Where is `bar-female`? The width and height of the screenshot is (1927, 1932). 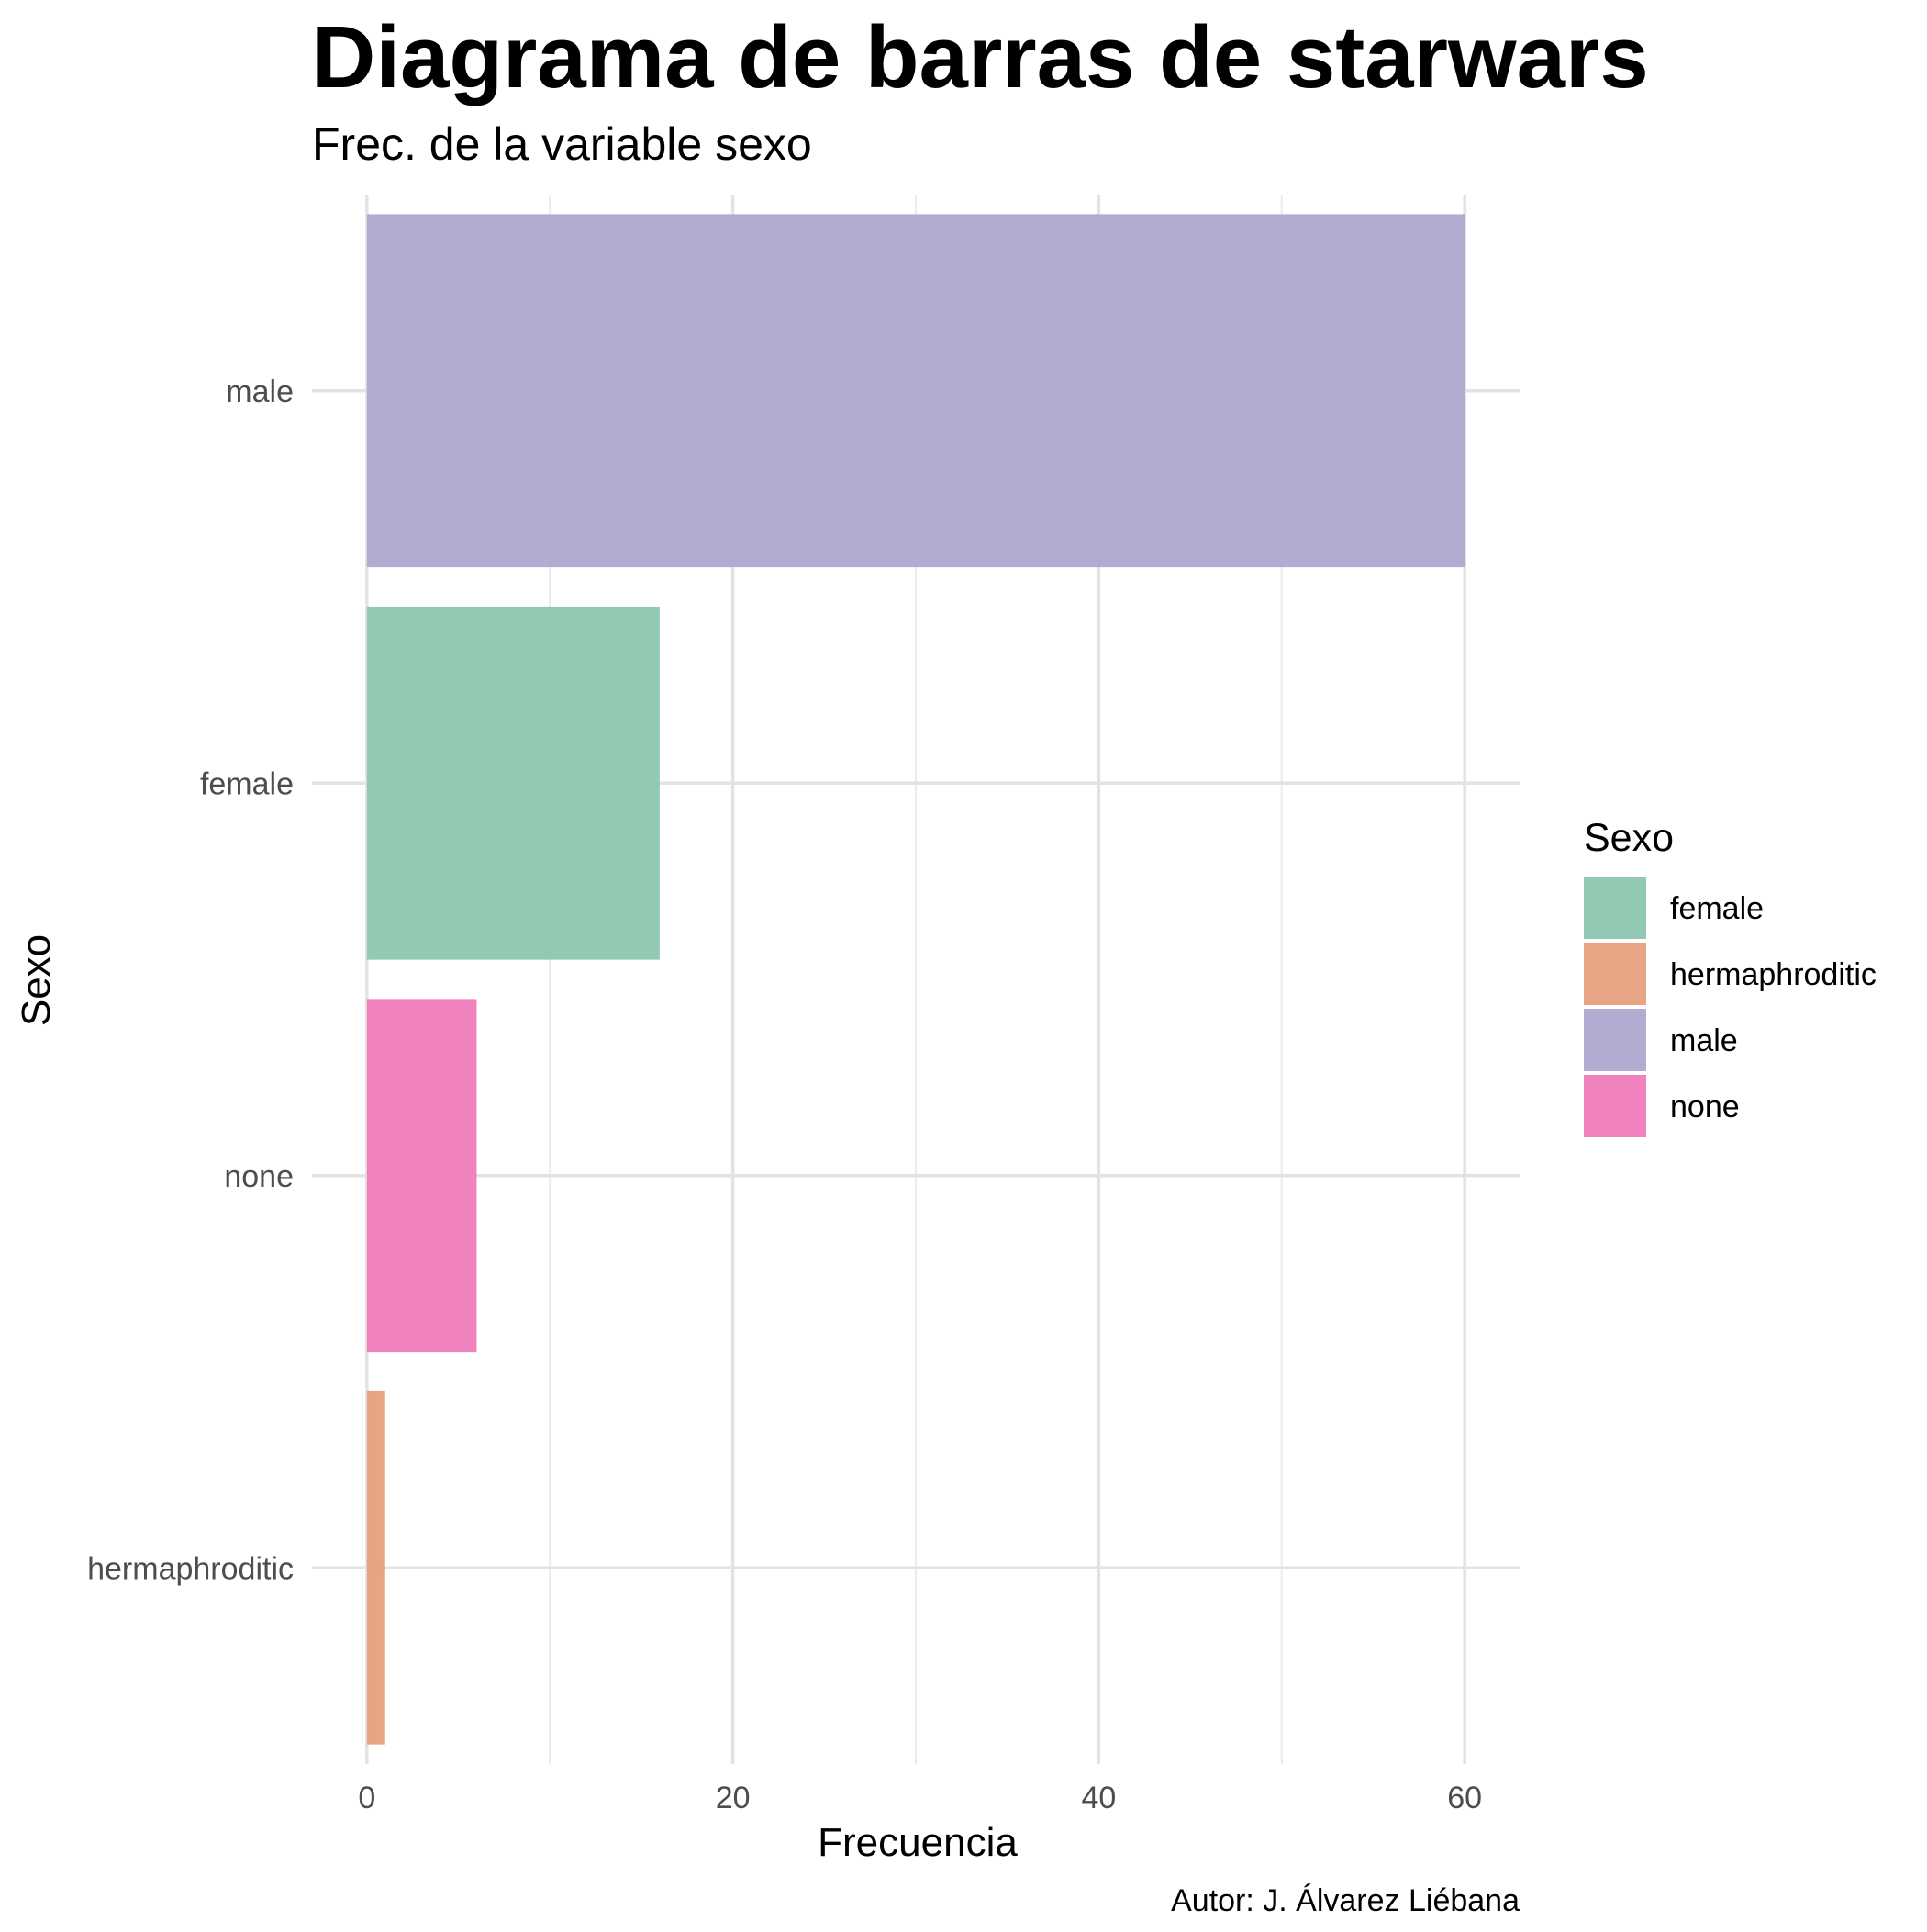
bar-female is located at coordinates (513, 783).